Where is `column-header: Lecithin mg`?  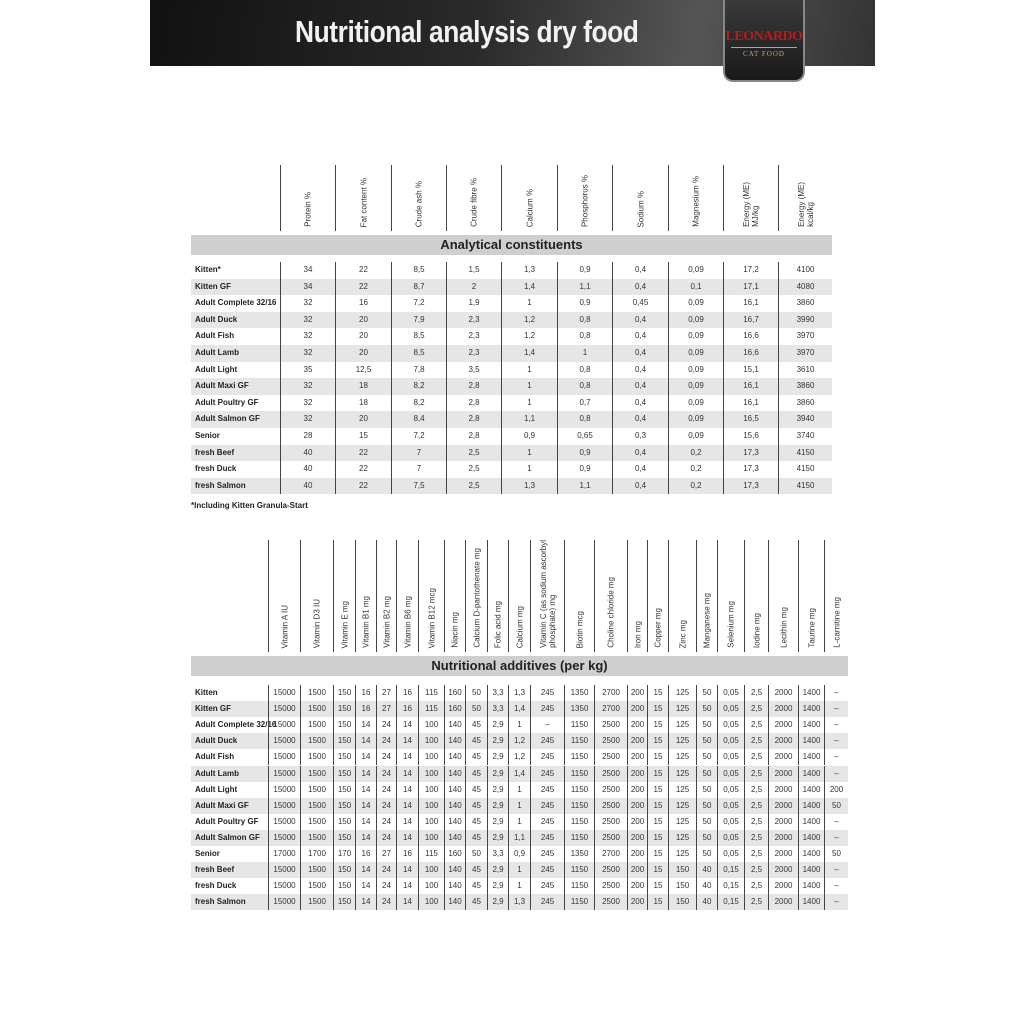
column-header: Lecithin mg is located at coordinates (783, 596).